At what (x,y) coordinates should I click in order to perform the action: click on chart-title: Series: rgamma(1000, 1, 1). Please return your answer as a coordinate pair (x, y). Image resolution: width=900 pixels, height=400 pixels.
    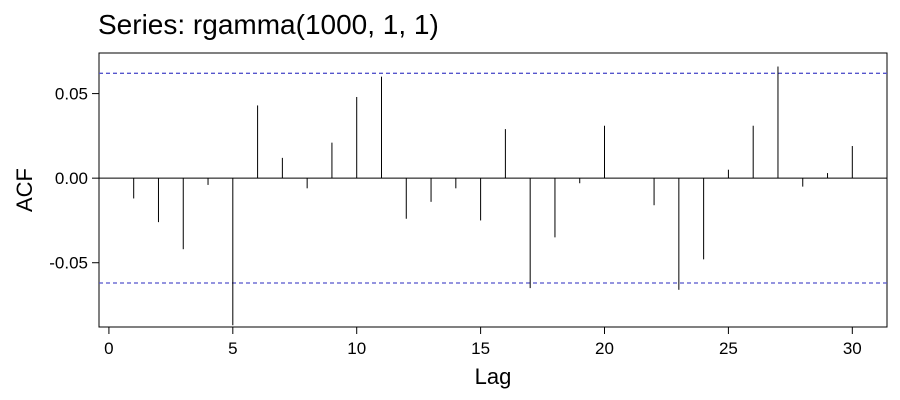
    Looking at the image, I should click on (268, 24).